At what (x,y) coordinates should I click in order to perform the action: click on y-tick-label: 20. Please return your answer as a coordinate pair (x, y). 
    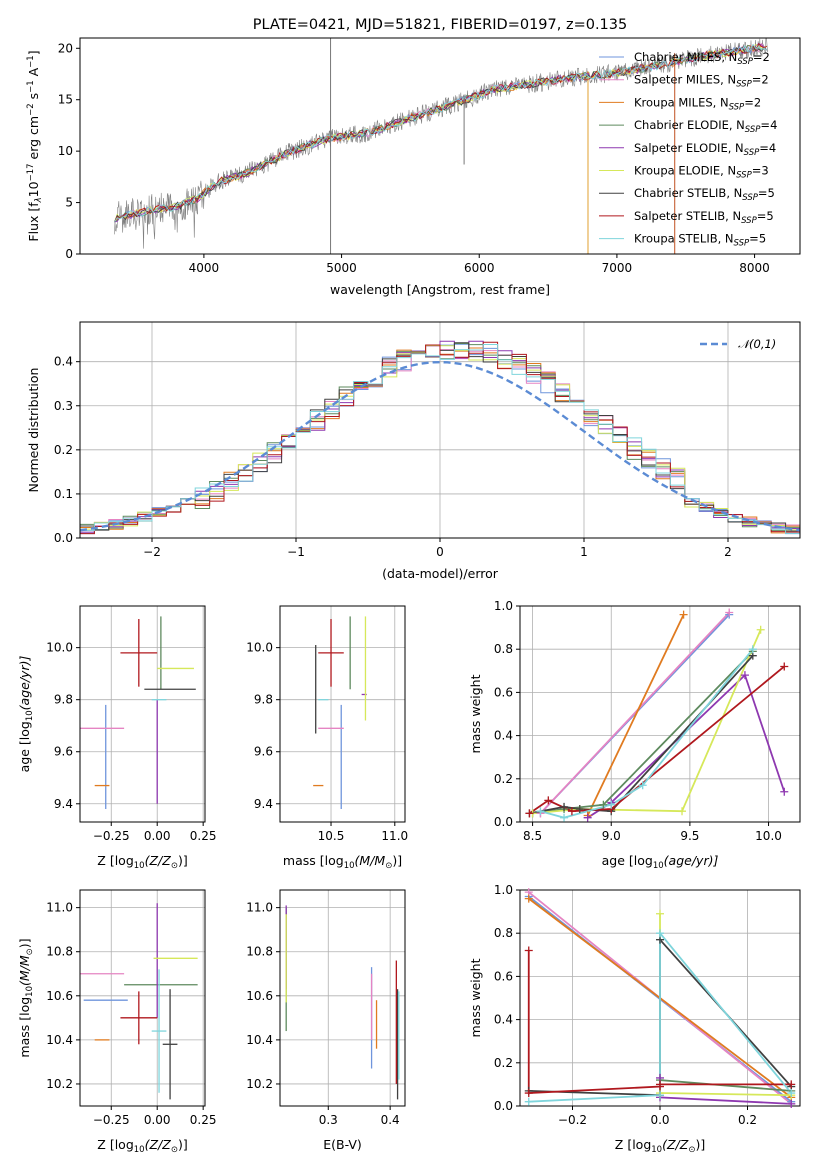
    Looking at the image, I should click on (65, 48).